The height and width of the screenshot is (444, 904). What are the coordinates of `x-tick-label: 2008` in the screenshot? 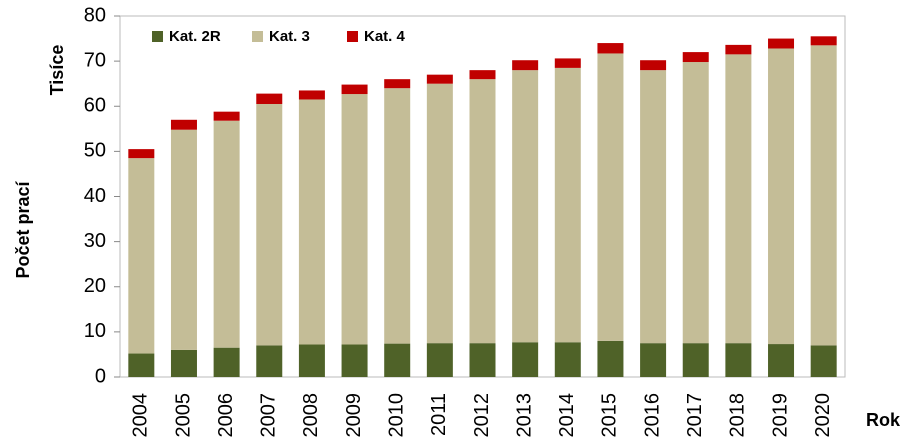 It's located at (311, 415).